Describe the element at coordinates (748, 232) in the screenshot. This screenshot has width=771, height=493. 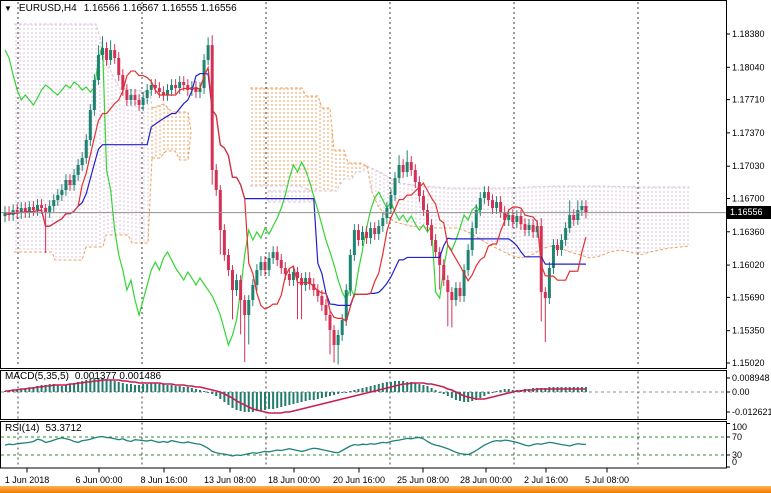
I see `price-axis-label: 1.16360` at that location.